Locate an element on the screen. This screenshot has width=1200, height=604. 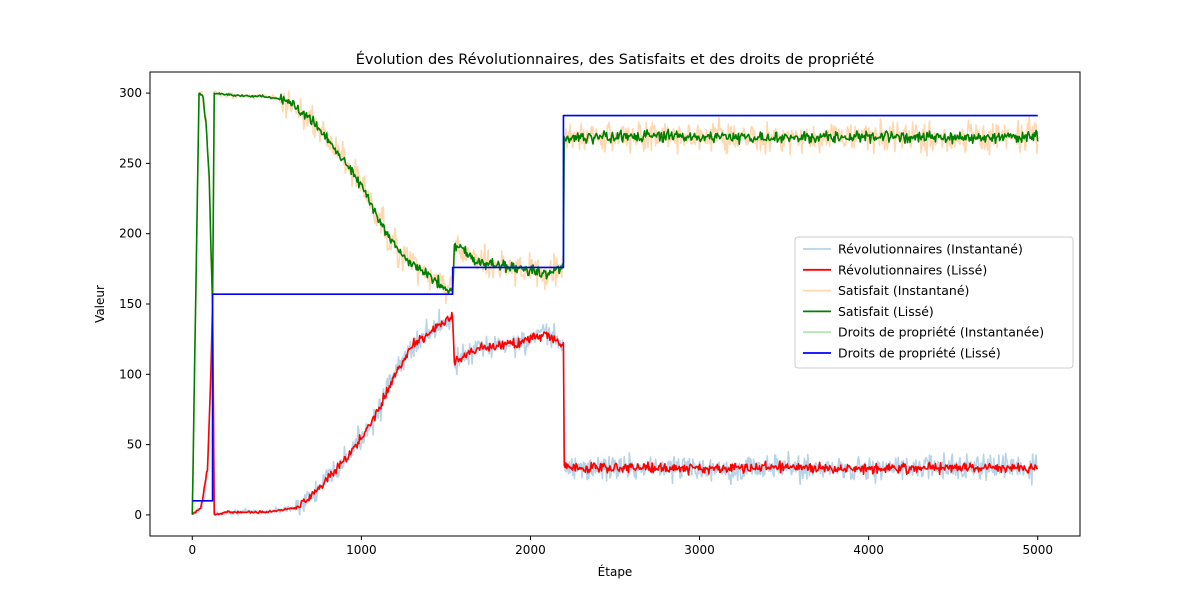
x-tick-label: 1000 is located at coordinates (361, 550).